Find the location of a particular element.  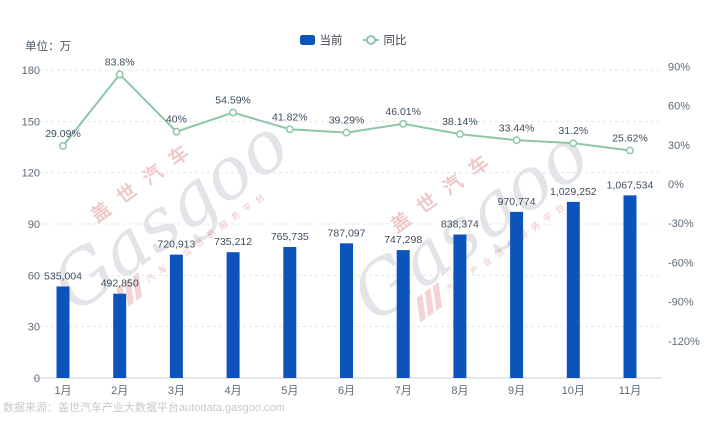

x-axis-label-2月: 2月 is located at coordinates (119, 391).